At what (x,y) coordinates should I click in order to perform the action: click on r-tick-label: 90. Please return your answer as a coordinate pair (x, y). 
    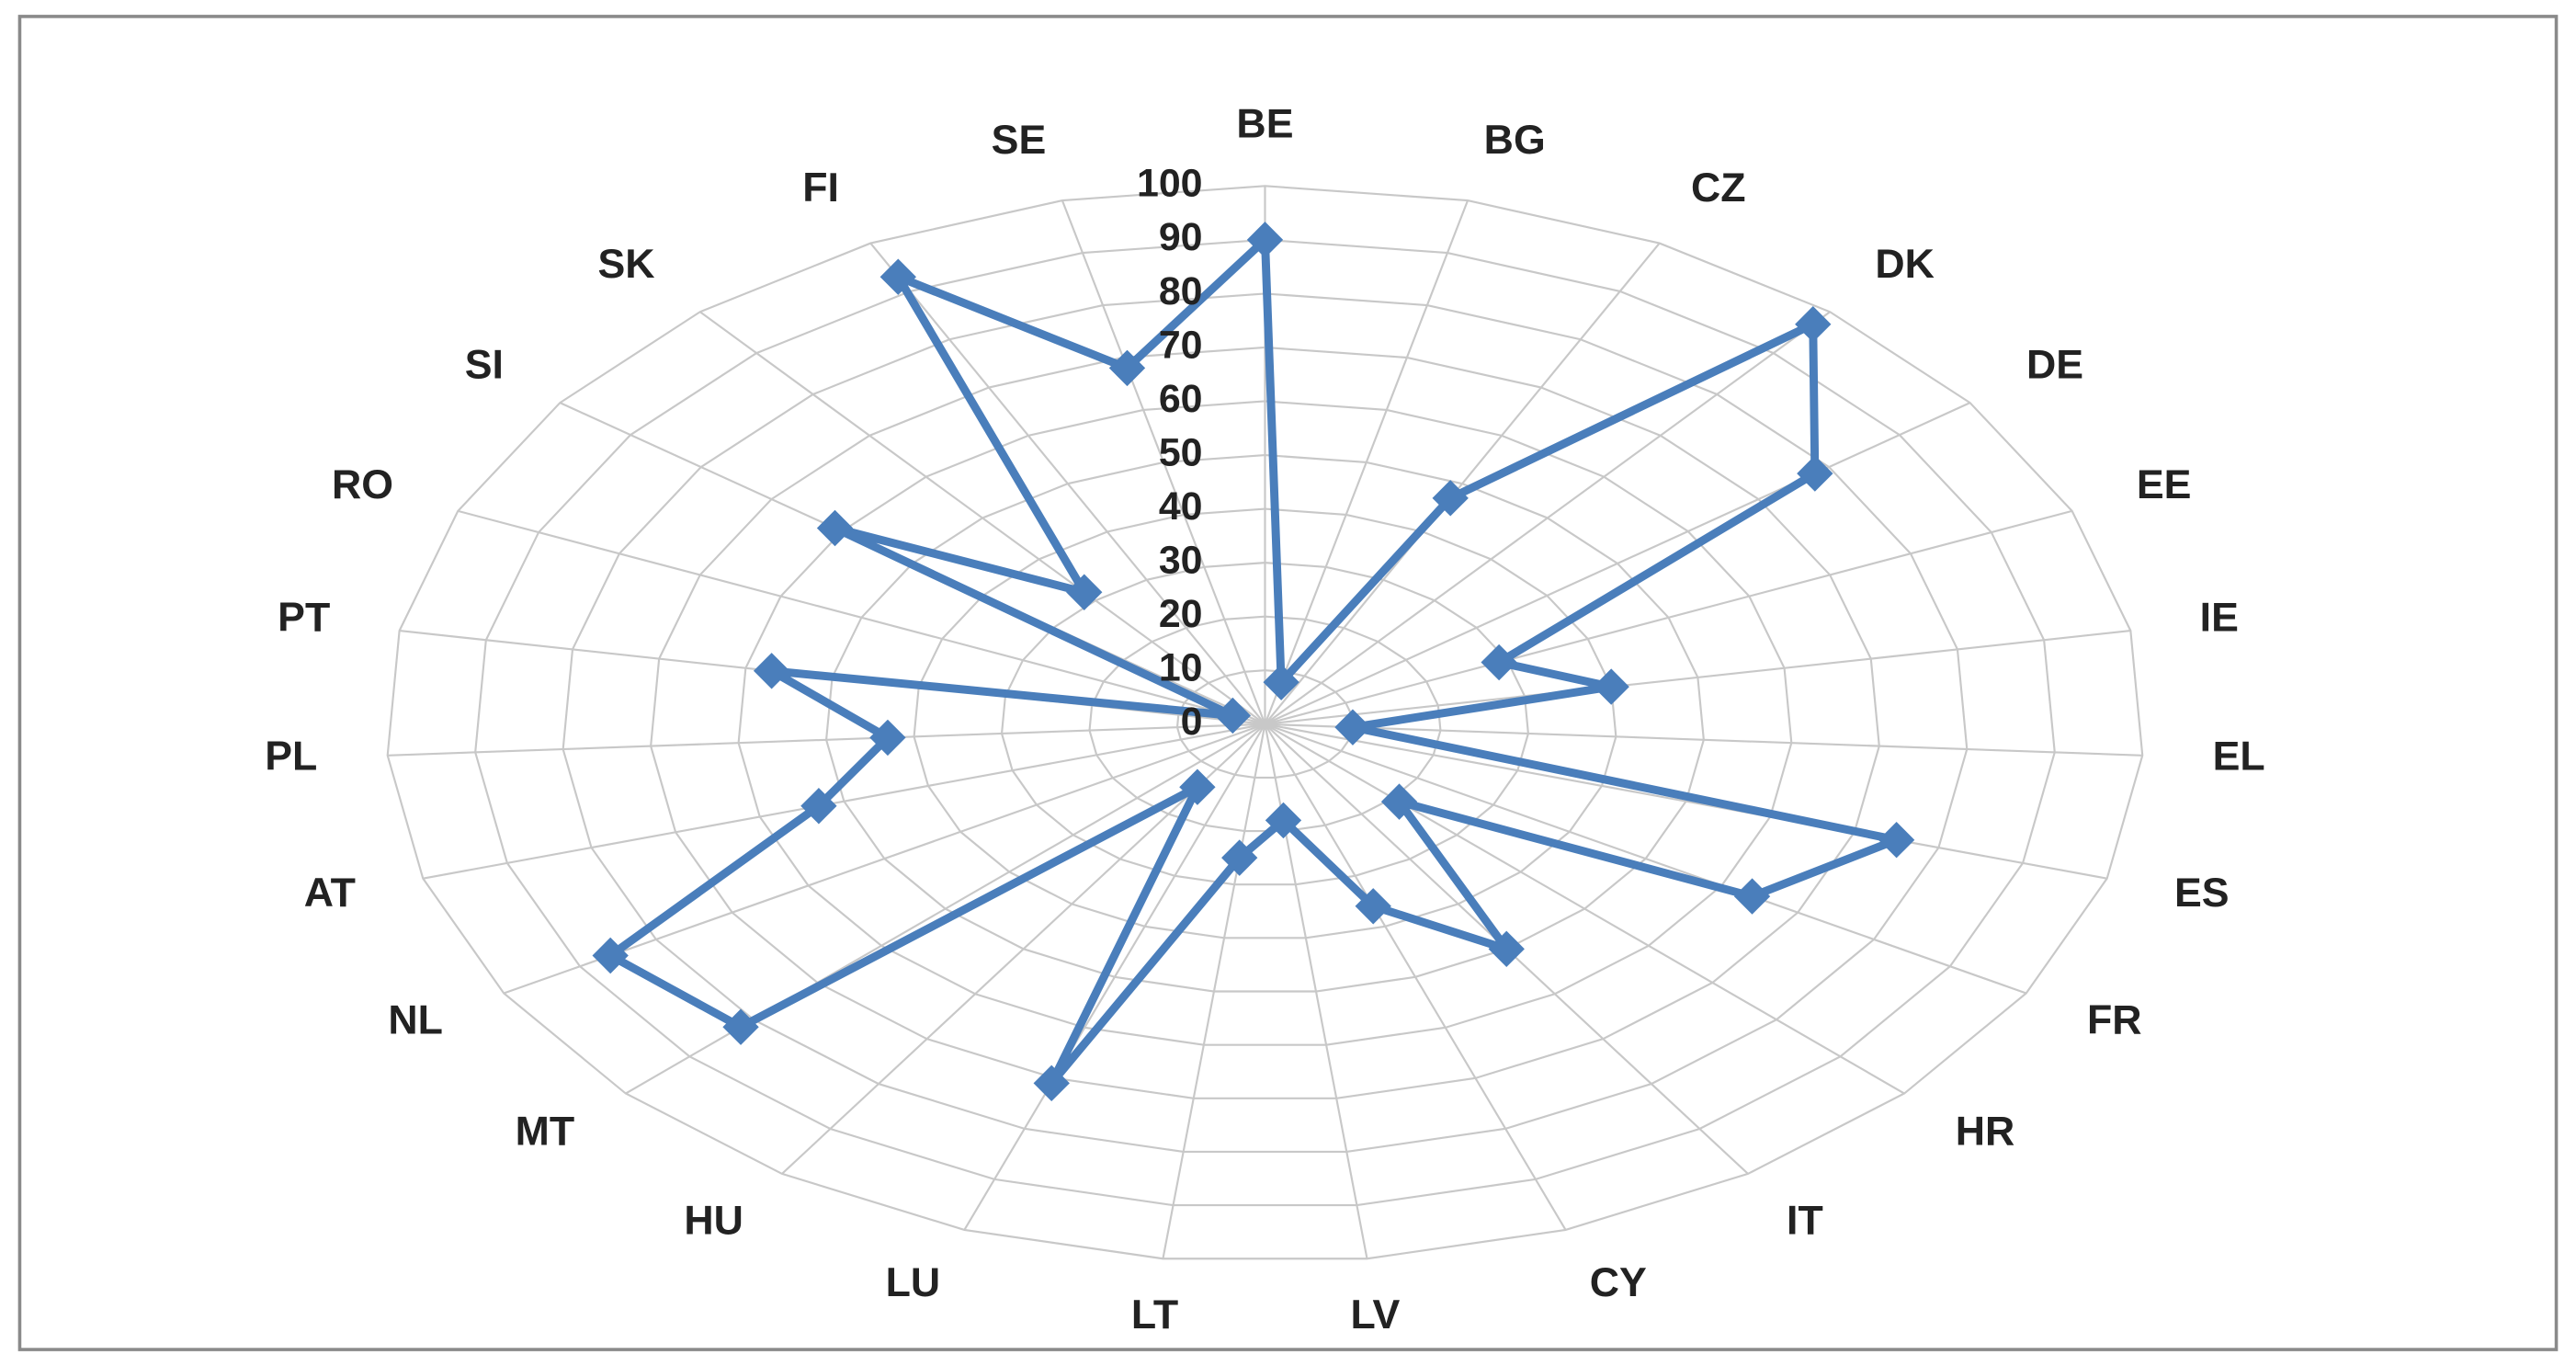
    Looking at the image, I should click on (1181, 237).